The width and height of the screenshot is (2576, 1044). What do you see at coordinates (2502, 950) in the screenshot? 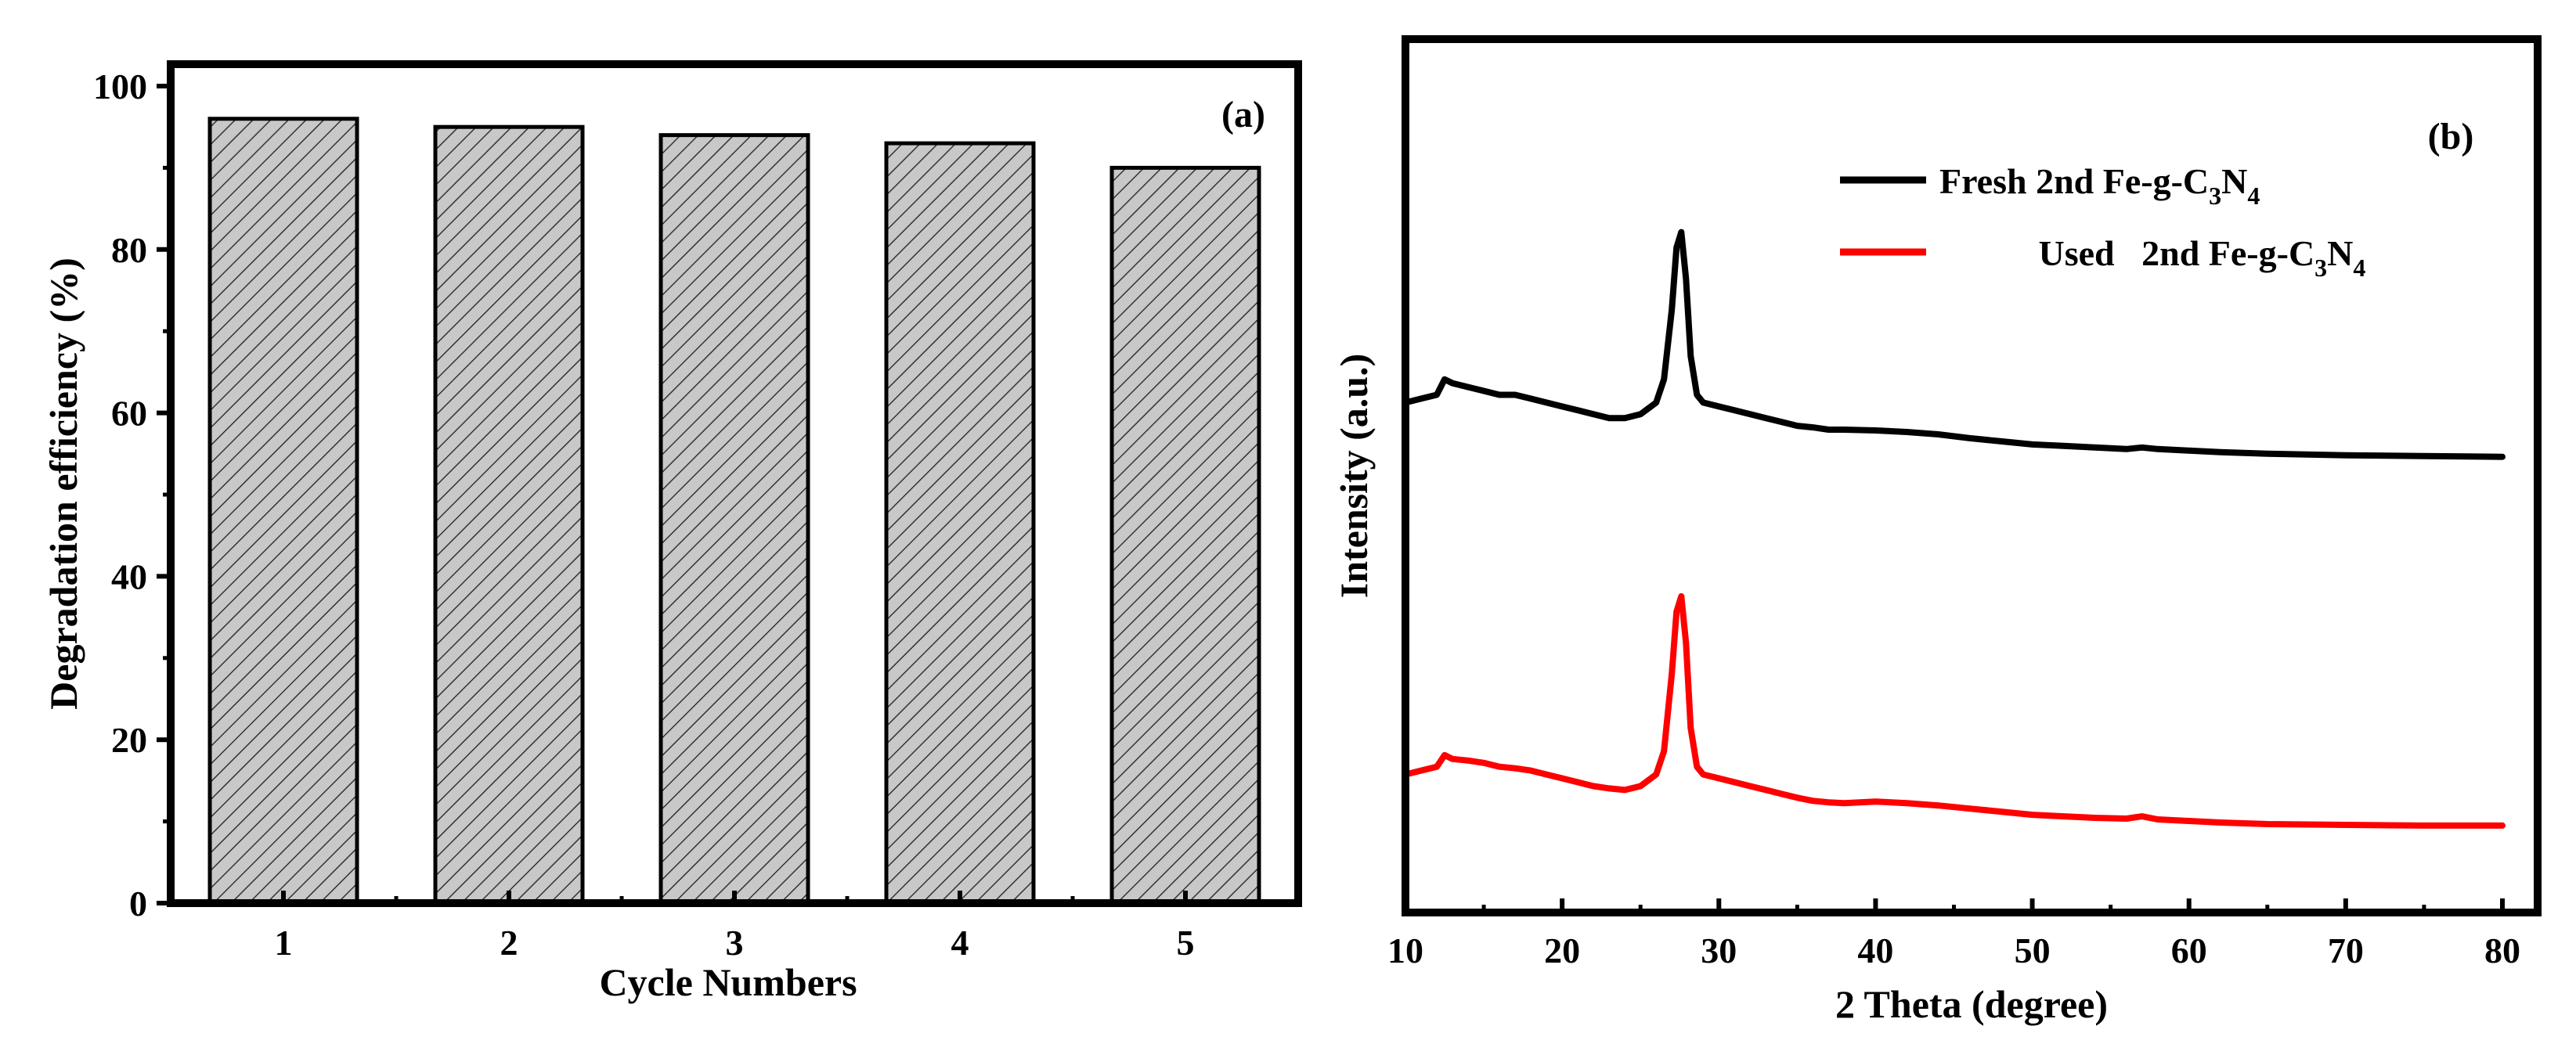
I see `x-tick-label: 80` at bounding box center [2502, 950].